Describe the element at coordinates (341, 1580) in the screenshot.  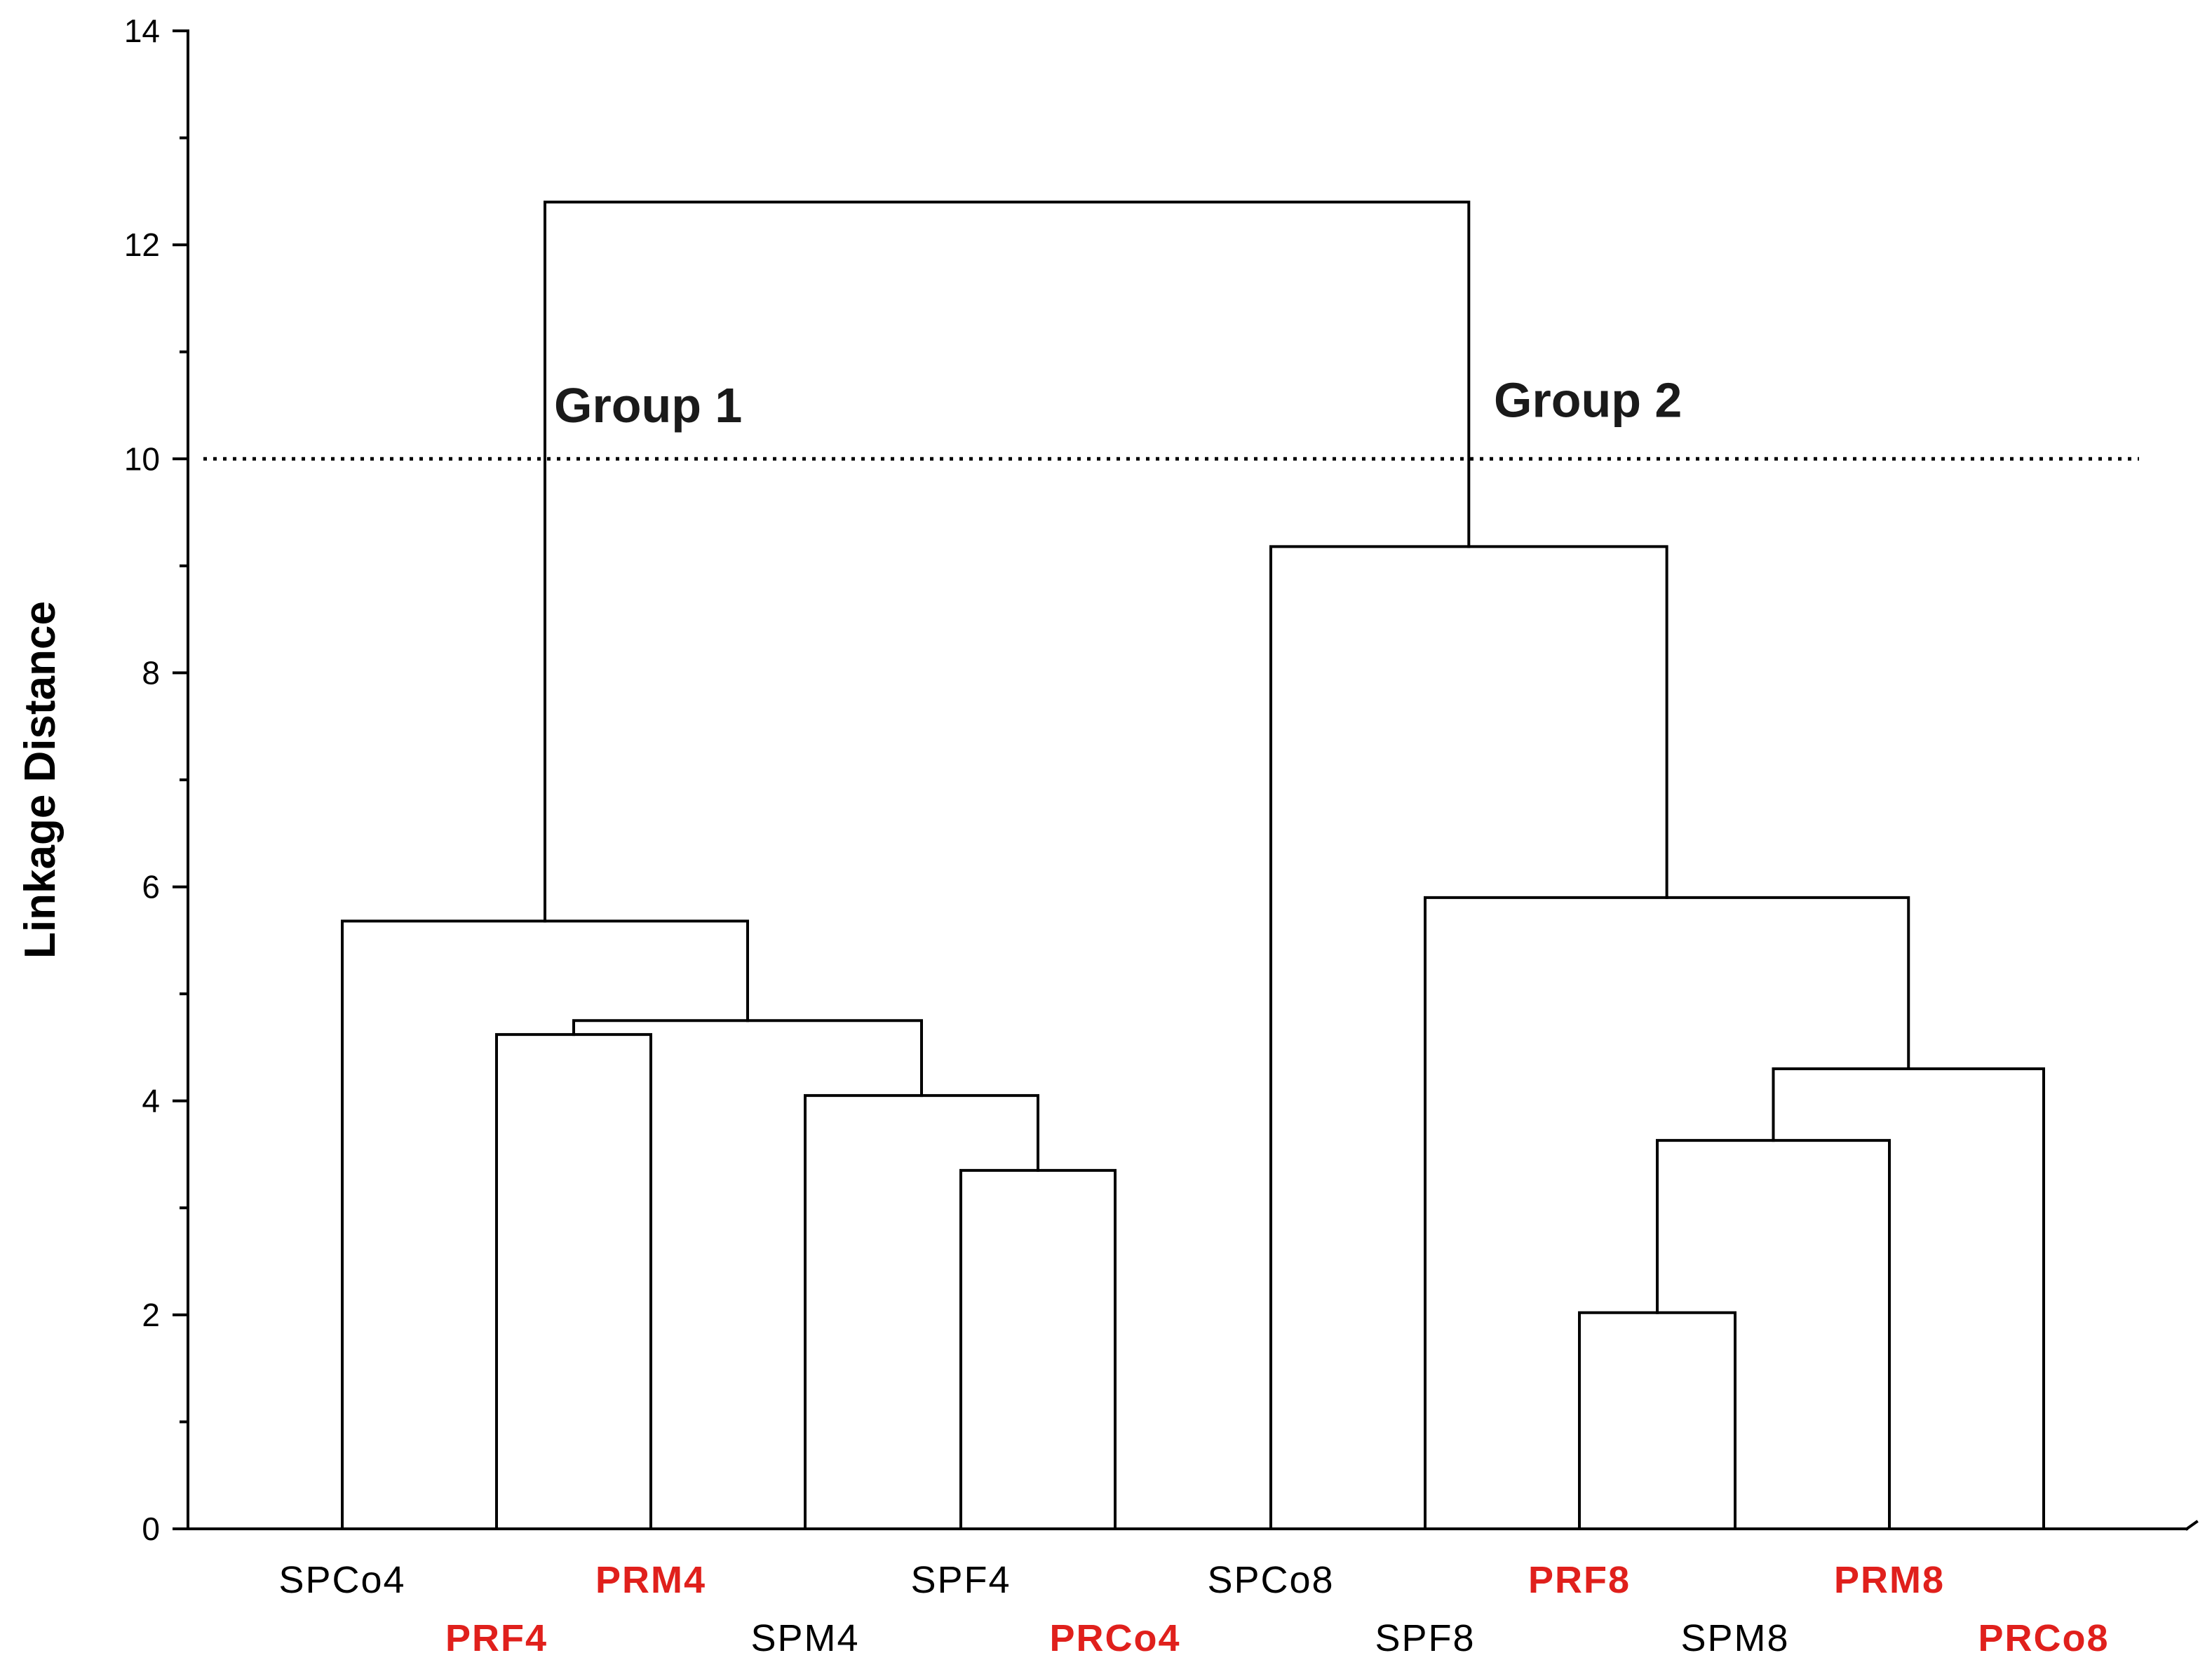
I see `leaf-label-spco4: SPCo4` at that location.